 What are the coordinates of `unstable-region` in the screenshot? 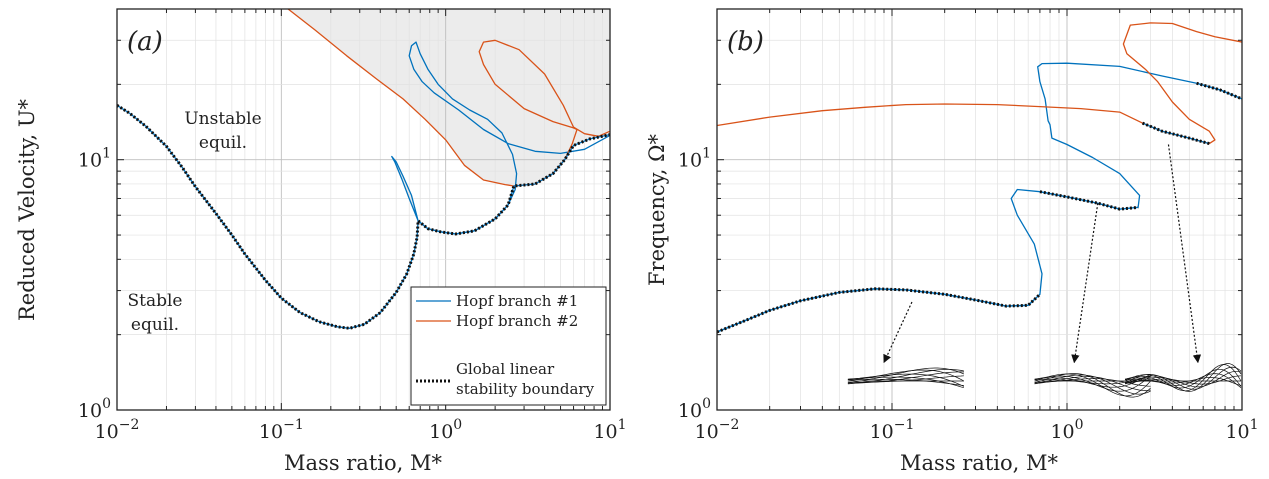 It's located at (449, 97).